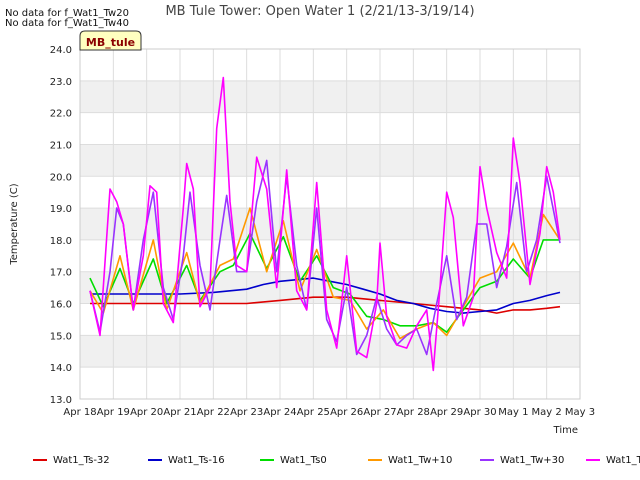 The width and height of the screenshot is (640, 480). Describe the element at coordinates (213, 412) in the screenshot. I see `x-tick-label: Apr 22` at that location.